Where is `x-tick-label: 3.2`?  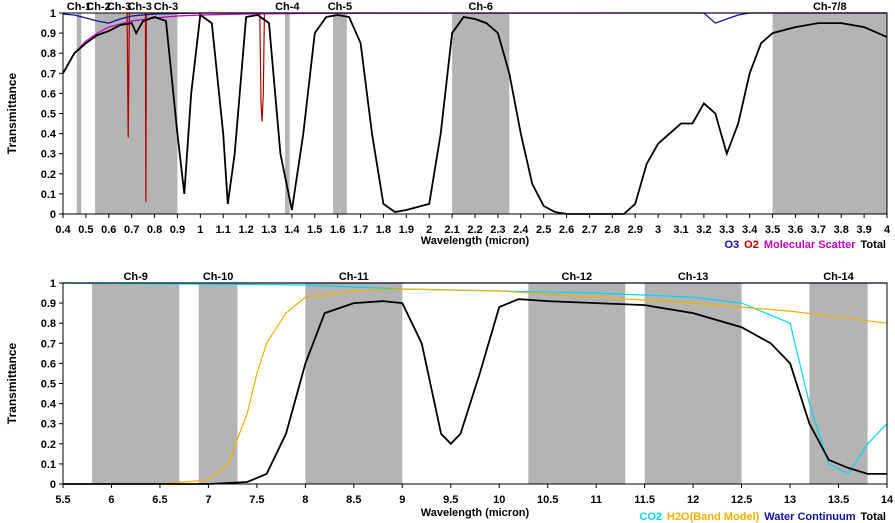
x-tick-label: 3.2 is located at coordinates (703, 230).